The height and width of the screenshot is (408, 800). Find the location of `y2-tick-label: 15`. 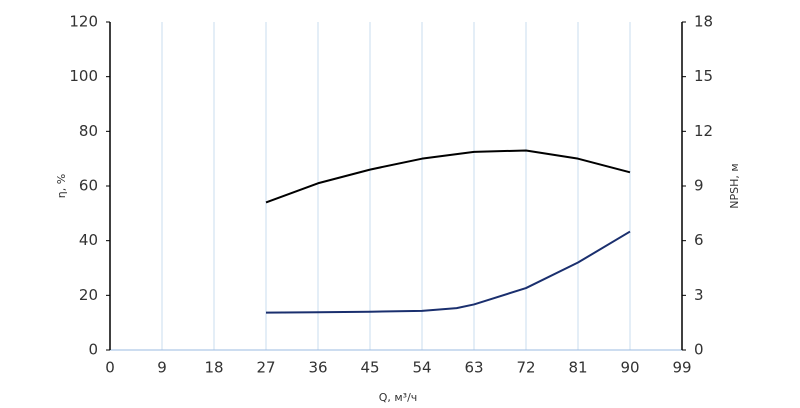

y2-tick-label: 15 is located at coordinates (703, 76).